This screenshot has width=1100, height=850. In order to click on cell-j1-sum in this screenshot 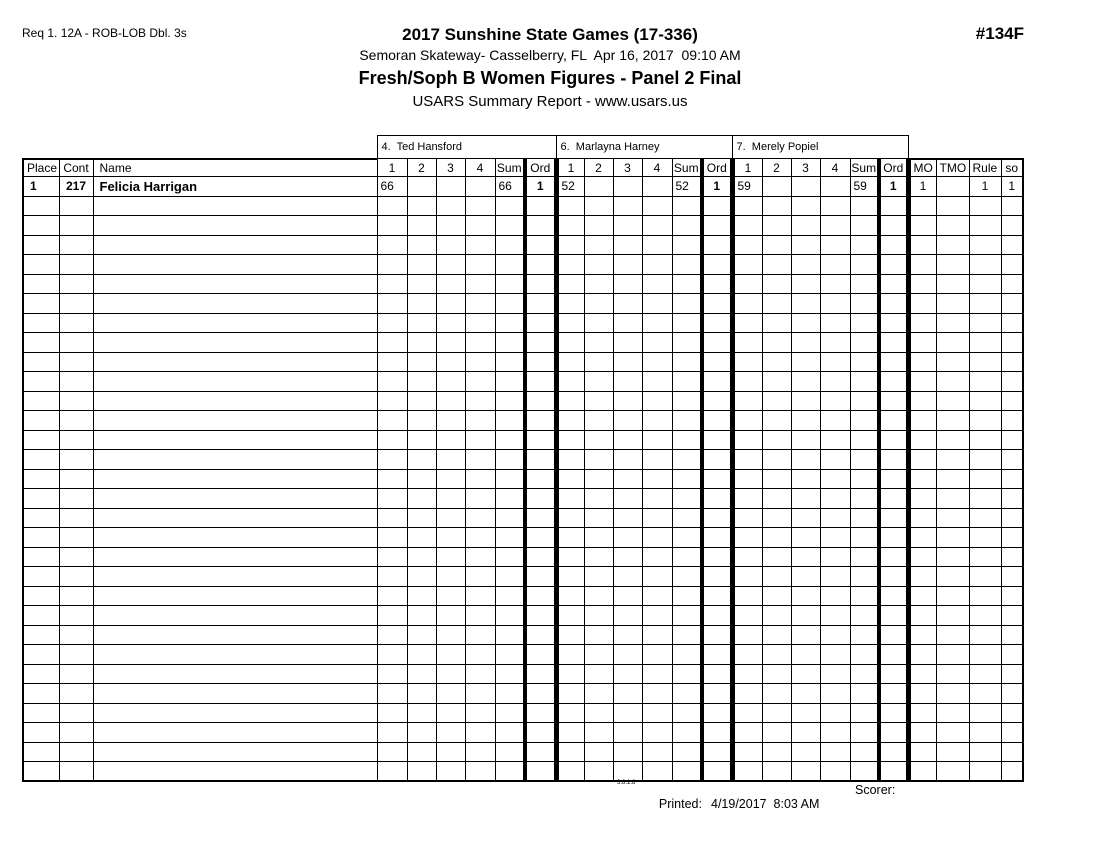, I will do `click(510, 303)`.